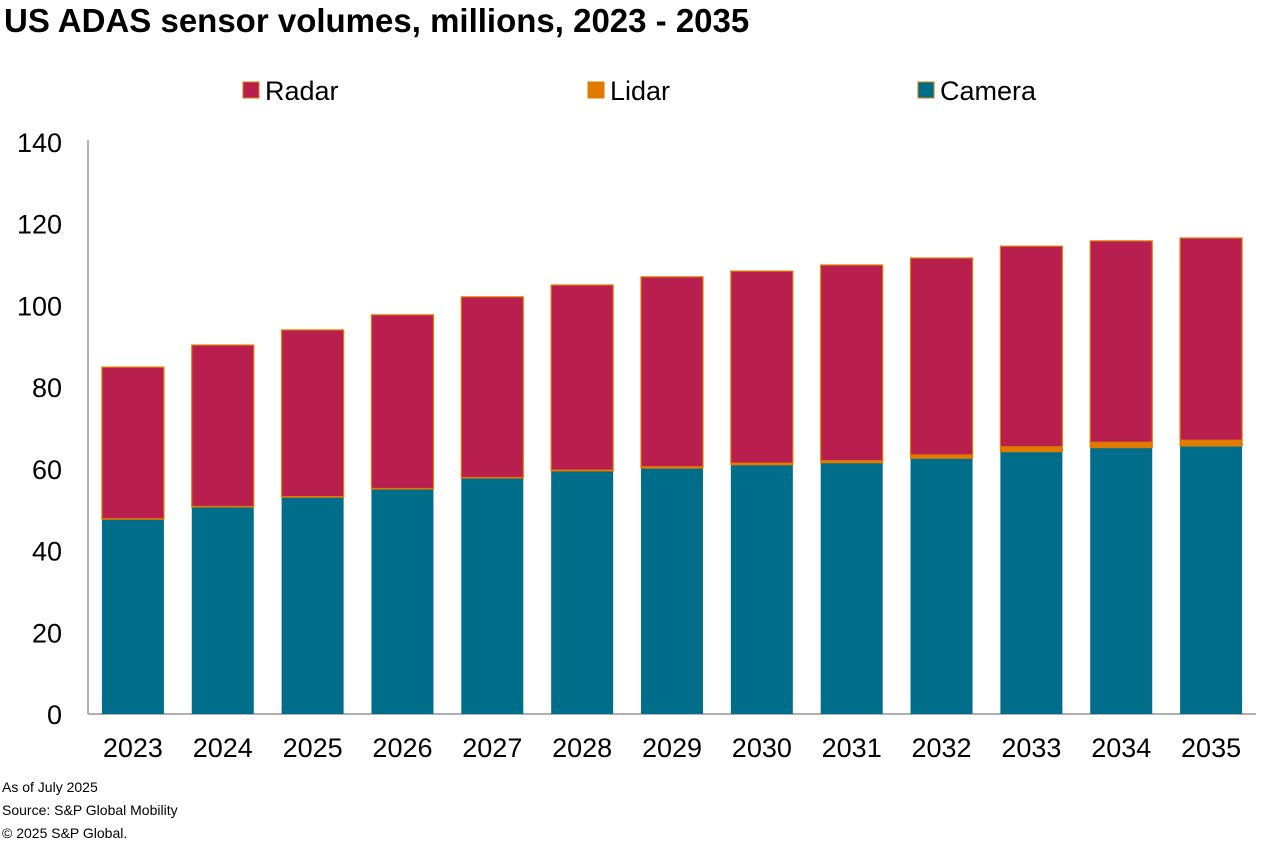 This screenshot has height=843, width=1280. Describe the element at coordinates (1031, 449) in the screenshot. I see `bar-lidar-2033` at that location.